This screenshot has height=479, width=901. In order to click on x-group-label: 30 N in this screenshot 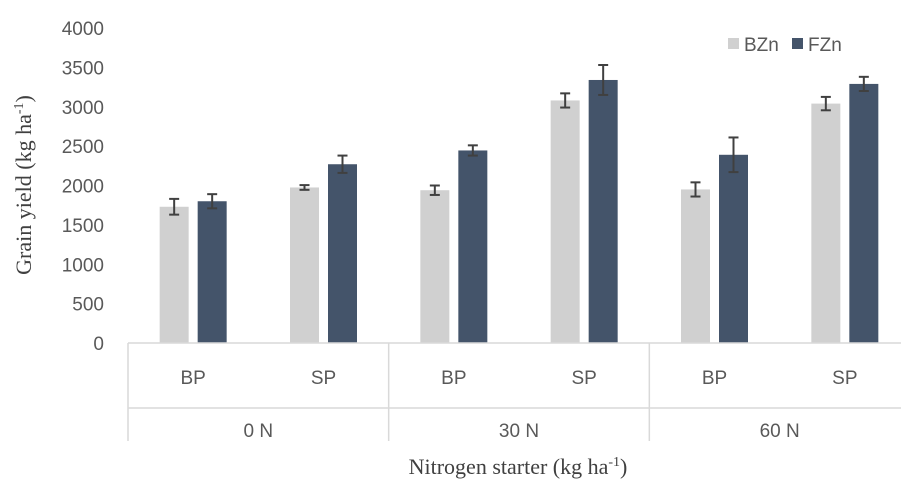, I will do `click(519, 431)`.